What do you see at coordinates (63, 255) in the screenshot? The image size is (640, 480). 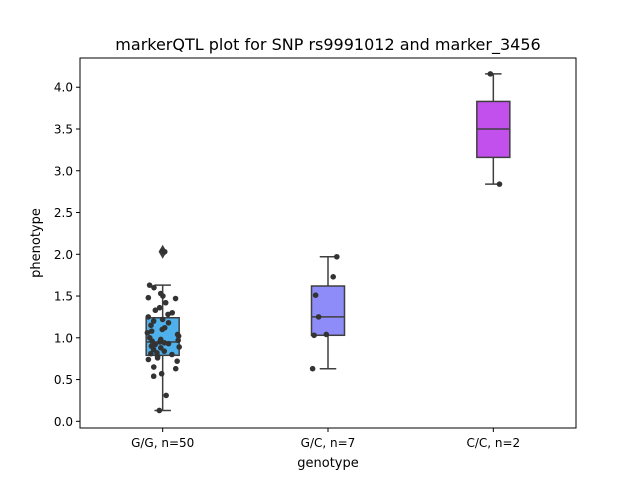 I see `y-tick-label: 2.0` at bounding box center [63, 255].